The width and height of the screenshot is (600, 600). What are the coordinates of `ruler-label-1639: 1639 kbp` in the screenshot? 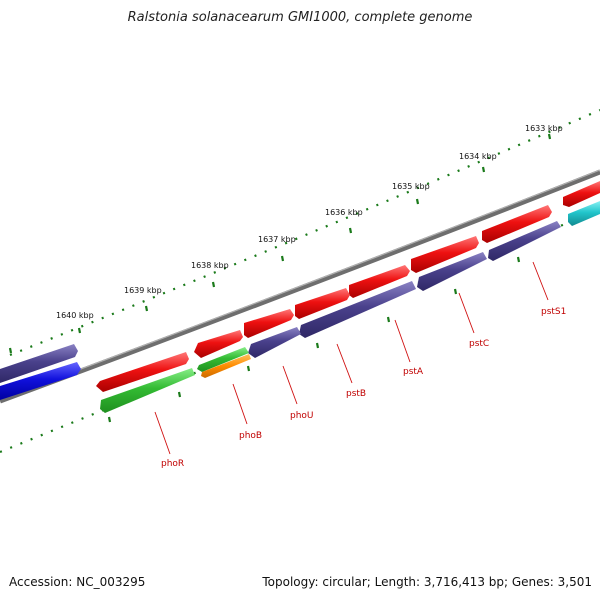 It's located at (143, 290).